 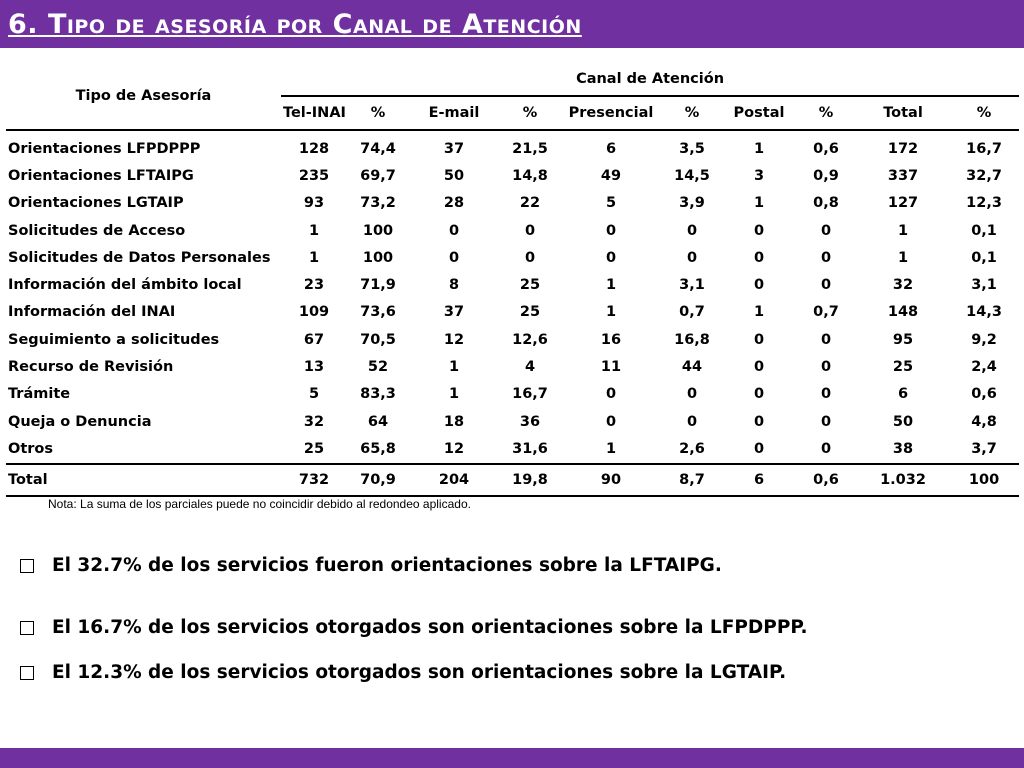 What do you see at coordinates (984, 448) in the screenshot?
I see `table-cell: 3,7` at bounding box center [984, 448].